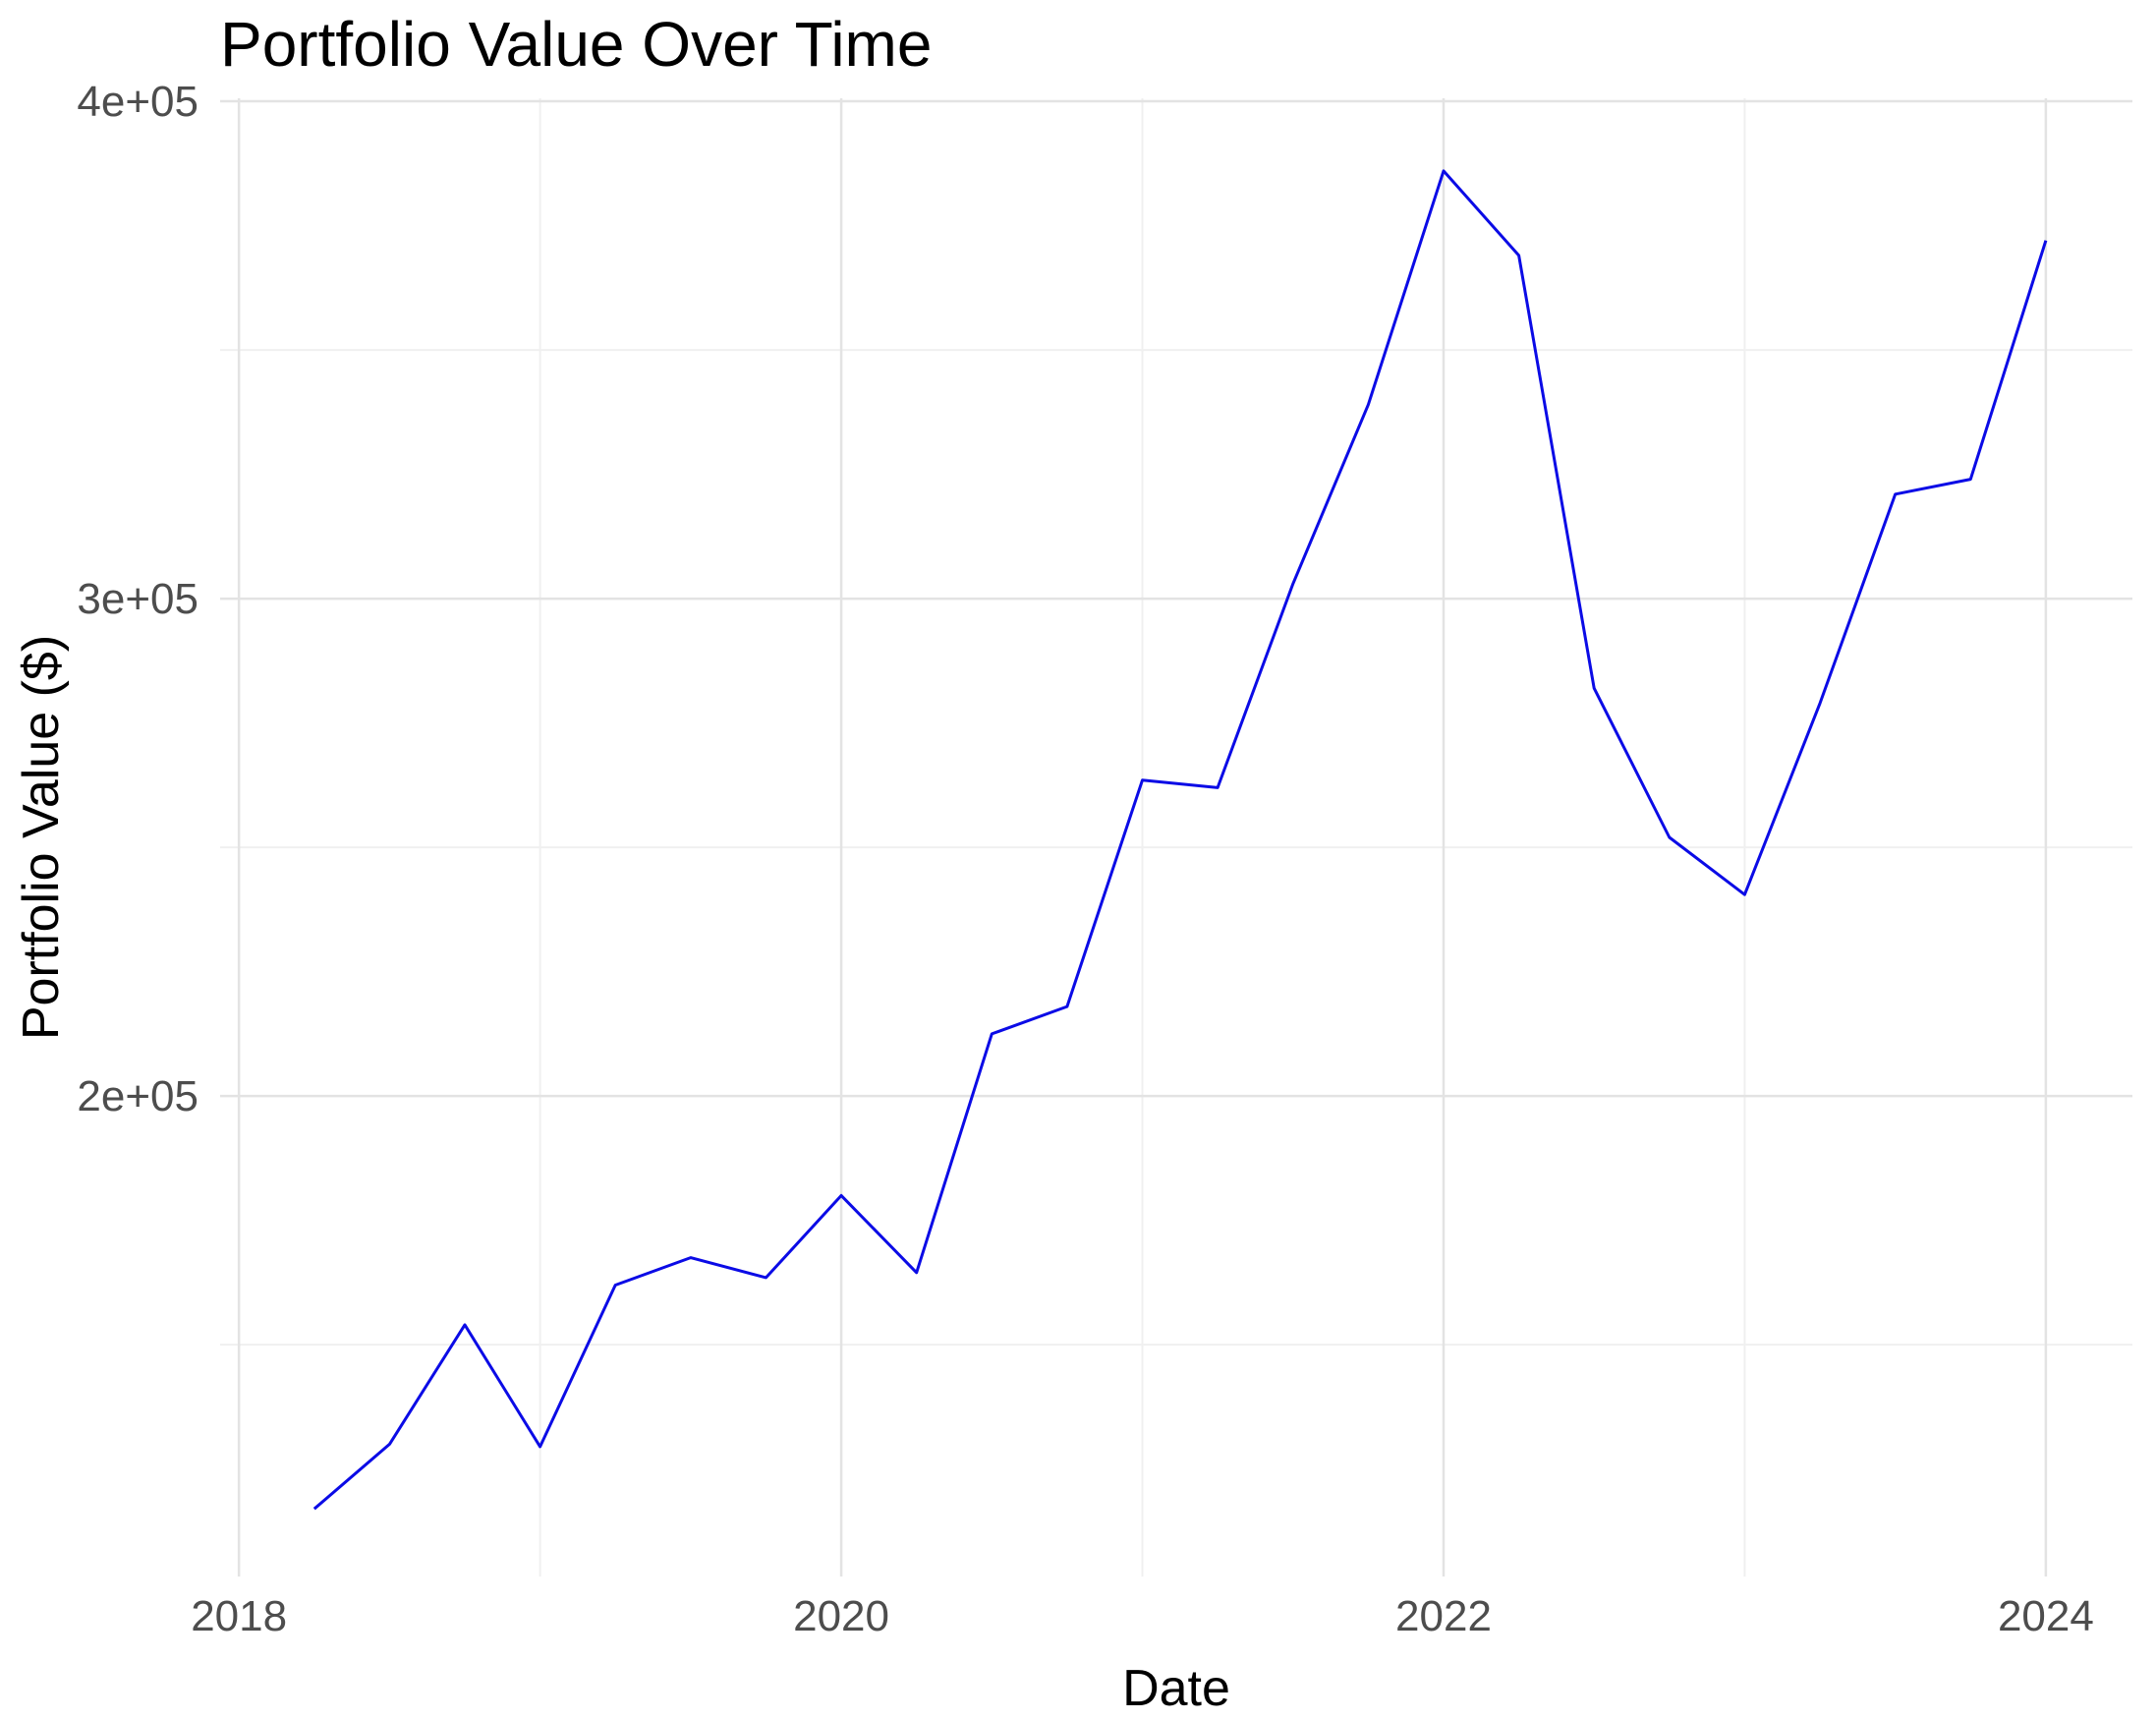 This screenshot has height=1720, width=2156. I want to click on y-tick-label: 3e+05, so click(138, 599).